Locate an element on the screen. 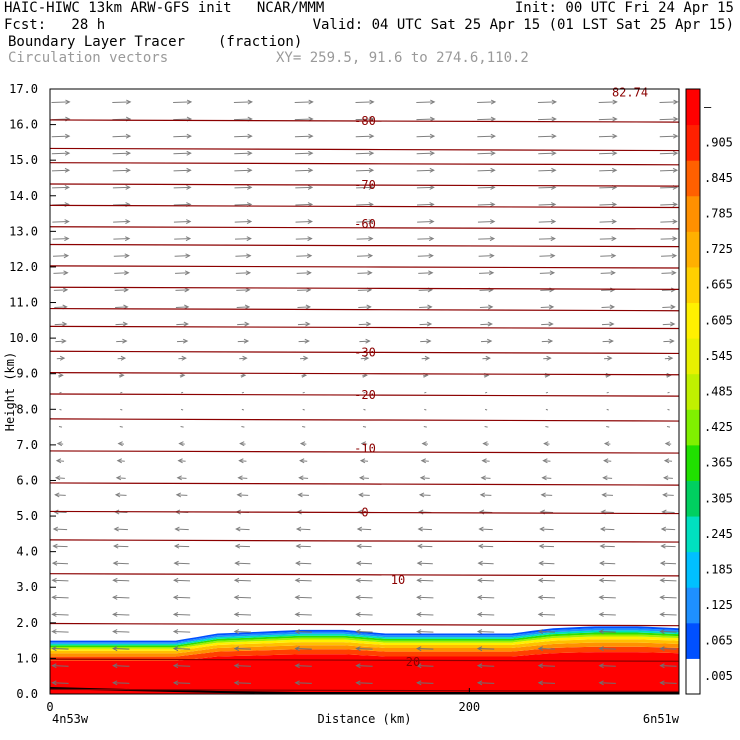  y-tick-label: 10.0 is located at coordinates (23, 338).